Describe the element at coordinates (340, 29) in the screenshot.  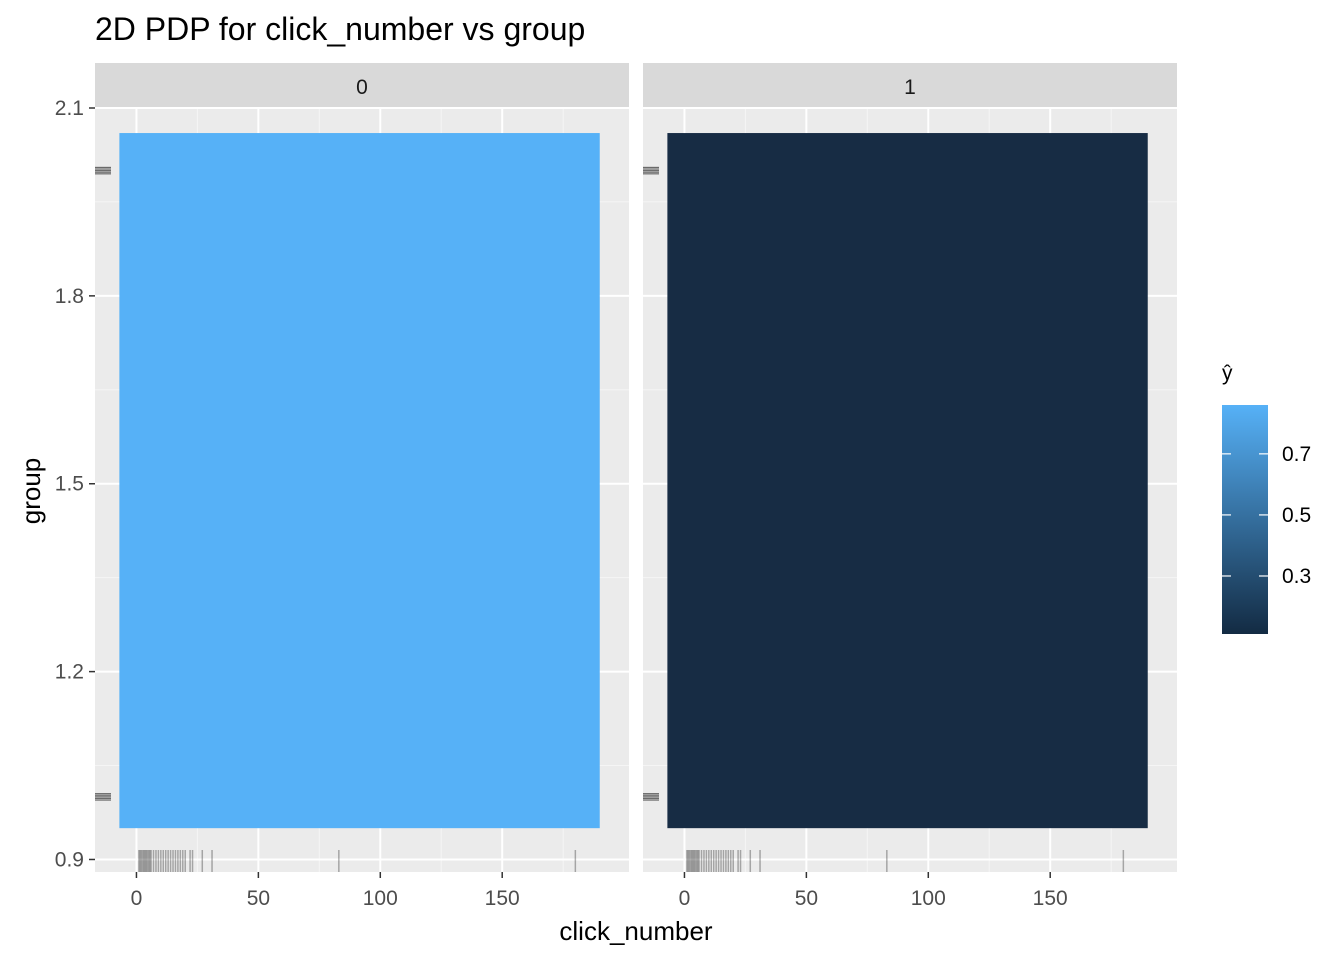
I see `chart-title: 2D PDP for click_number vs group` at that location.